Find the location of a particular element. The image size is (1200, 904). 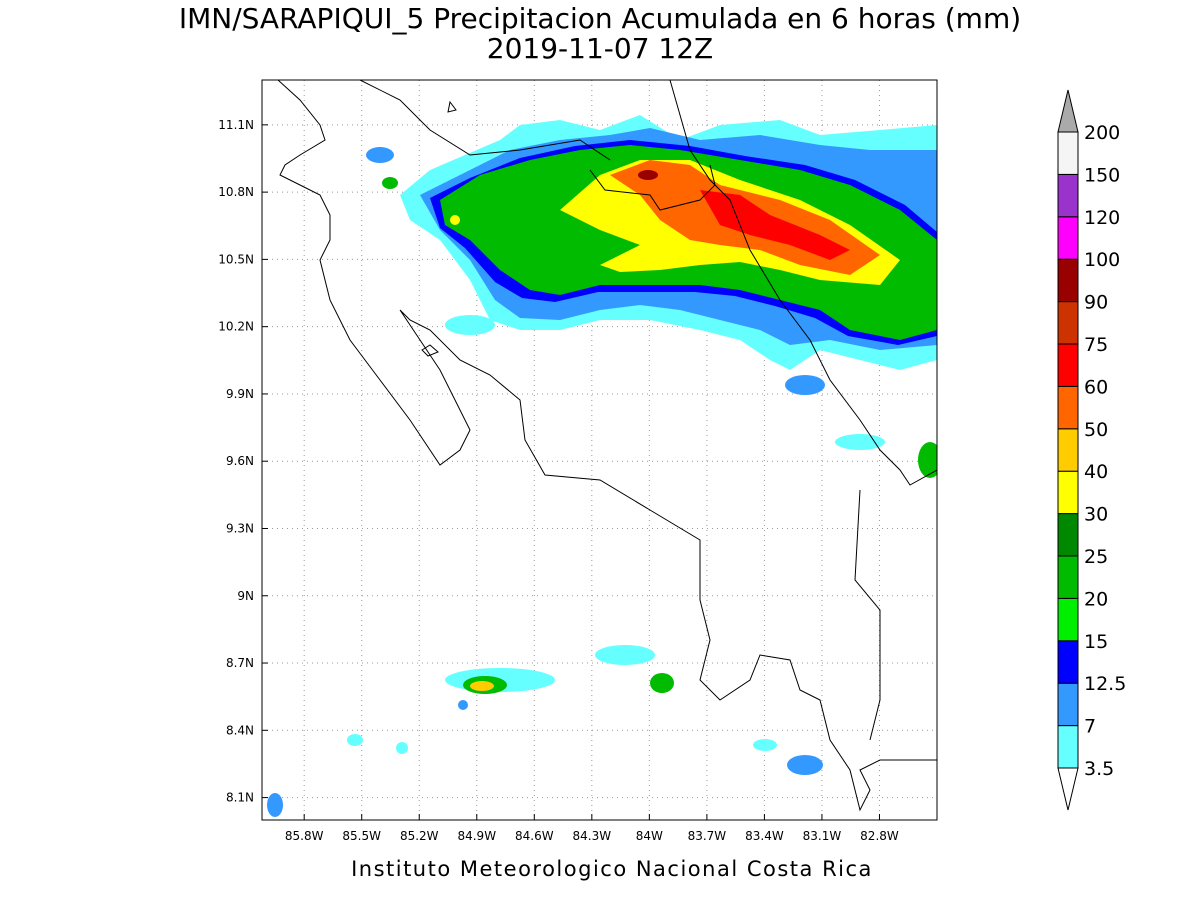

lon-tick-label: 84.3W is located at coordinates (592, 836).